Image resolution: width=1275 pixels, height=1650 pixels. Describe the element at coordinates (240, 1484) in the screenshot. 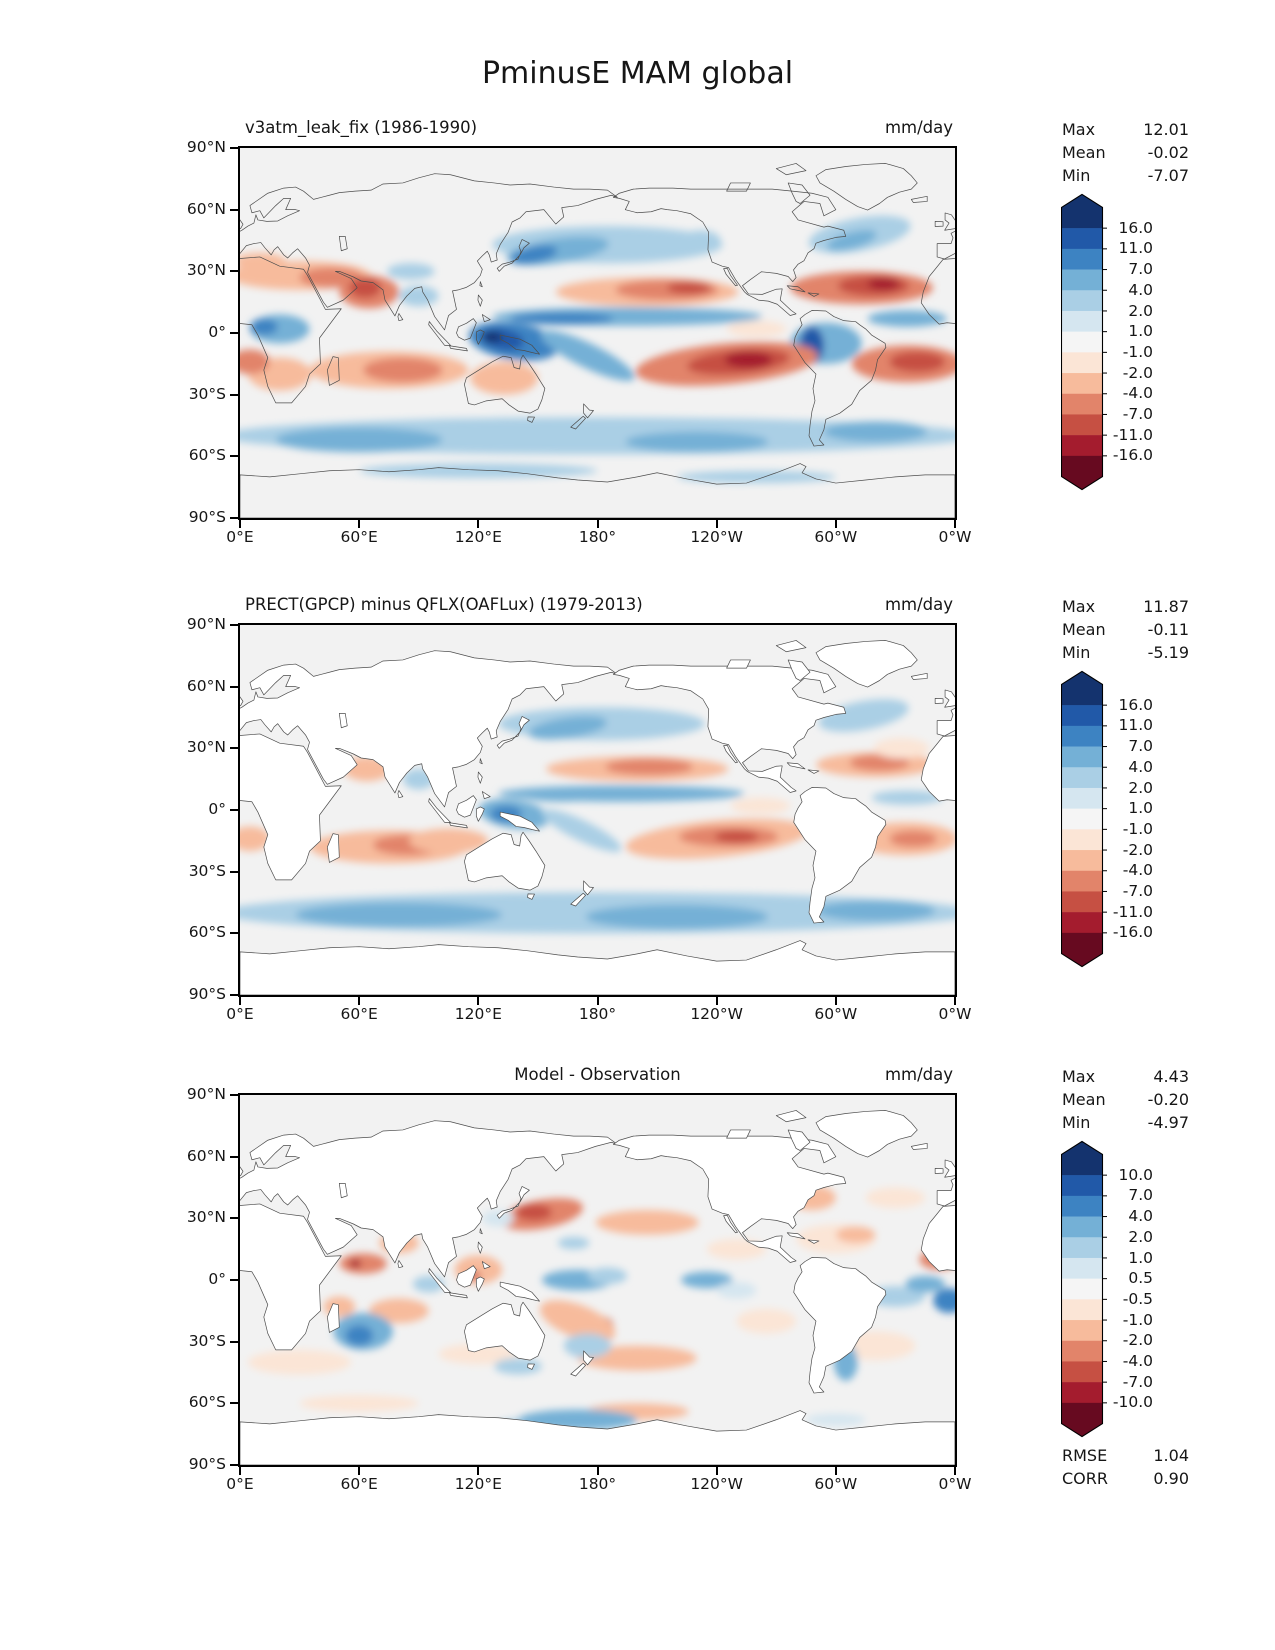

I see `x-tick-label: 0°E` at that location.